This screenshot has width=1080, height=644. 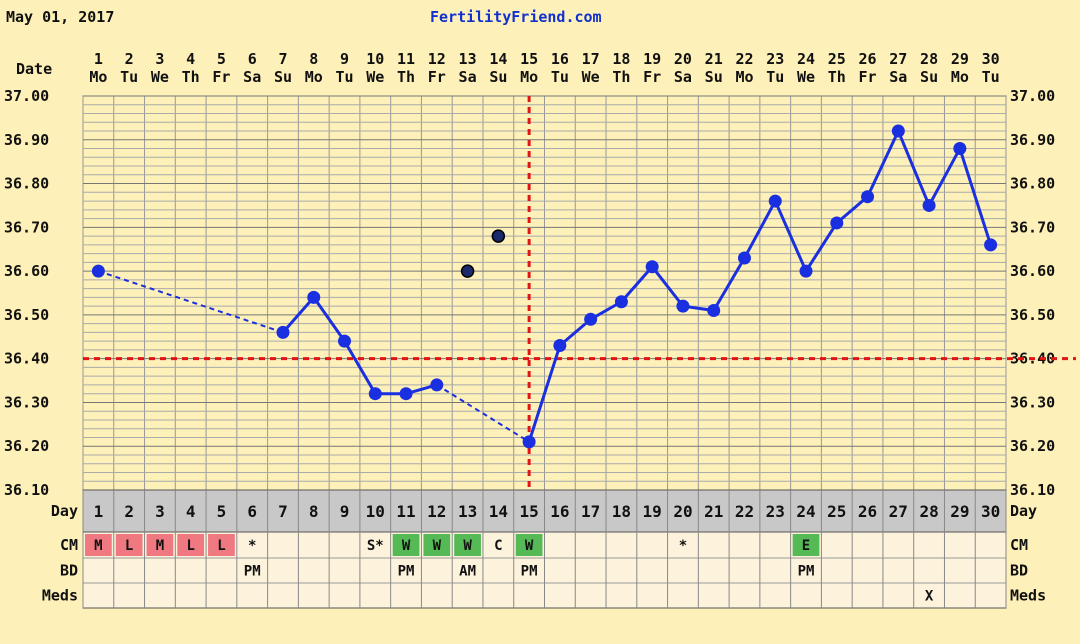 I want to click on y-tick-label-right: 36.60, so click(x=1032, y=271).